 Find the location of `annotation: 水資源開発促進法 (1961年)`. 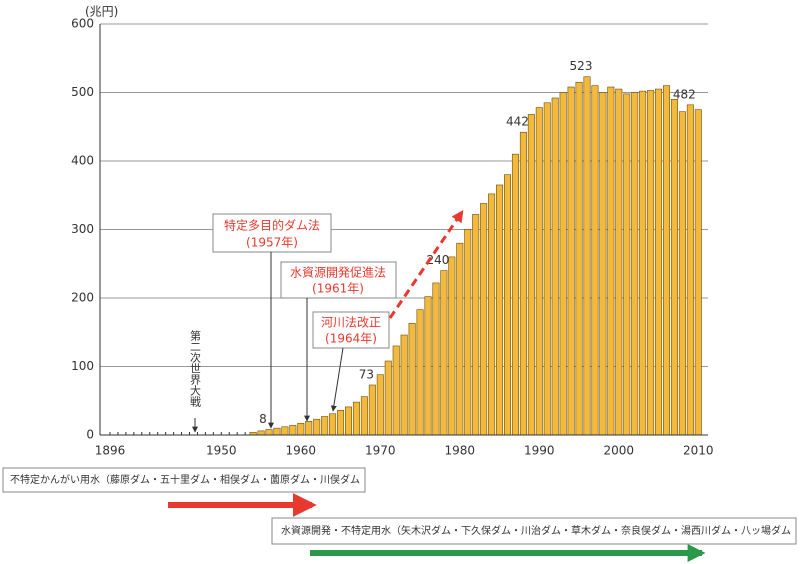

annotation: 水資源開発促進法 (1961年) is located at coordinates (338, 341).